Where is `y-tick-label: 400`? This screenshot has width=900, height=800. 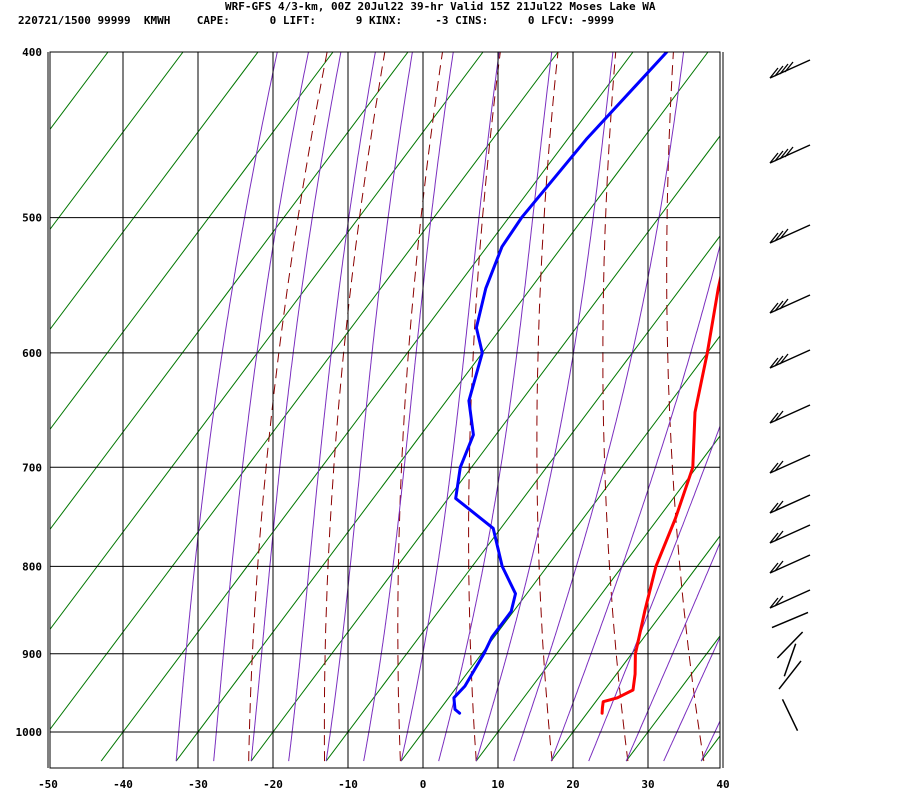
y-tick-label: 400 is located at coordinates (32, 52).